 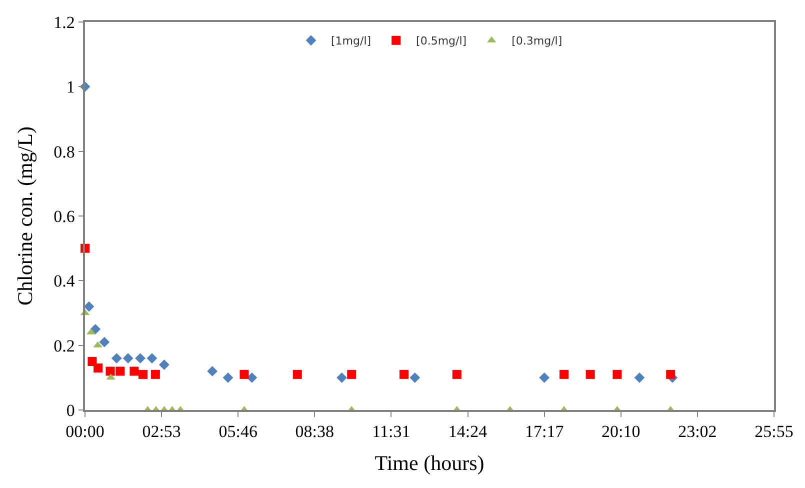 I want to click on x-tick-label: 14:24, so click(x=468, y=432).